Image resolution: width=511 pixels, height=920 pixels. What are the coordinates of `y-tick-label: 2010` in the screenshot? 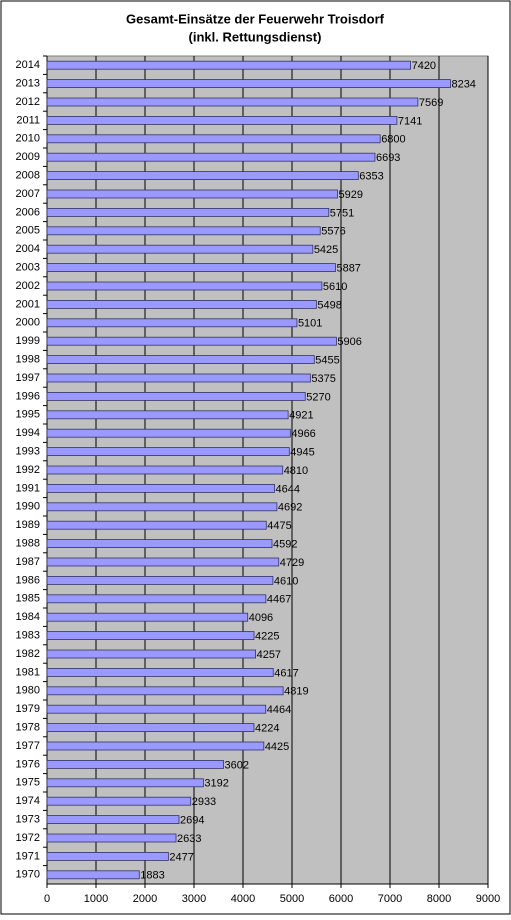 It's located at (28, 139).